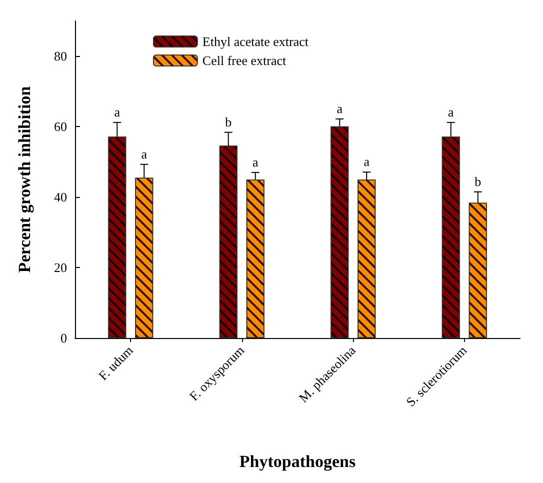 The image size is (543, 483). Describe the element at coordinates (60, 197) in the screenshot. I see `y-tick-label: 40` at that location.